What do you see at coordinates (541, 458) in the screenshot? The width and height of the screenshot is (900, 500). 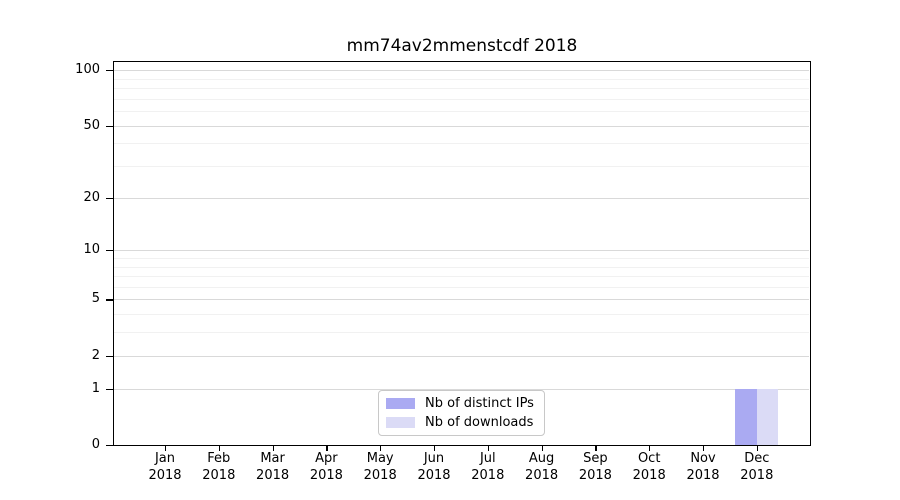 I see `x-tick-month-8: Aug` at bounding box center [541, 458].